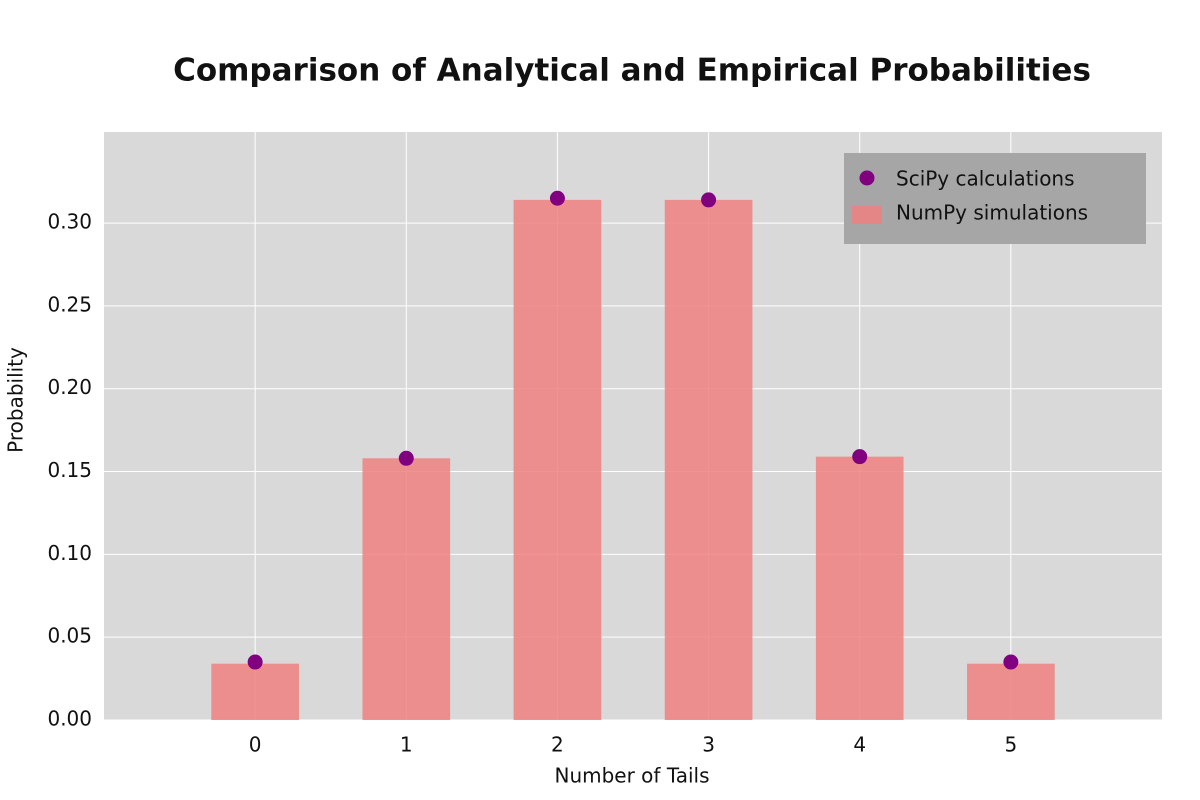  I want to click on x-tick-label: 4, so click(859, 745).